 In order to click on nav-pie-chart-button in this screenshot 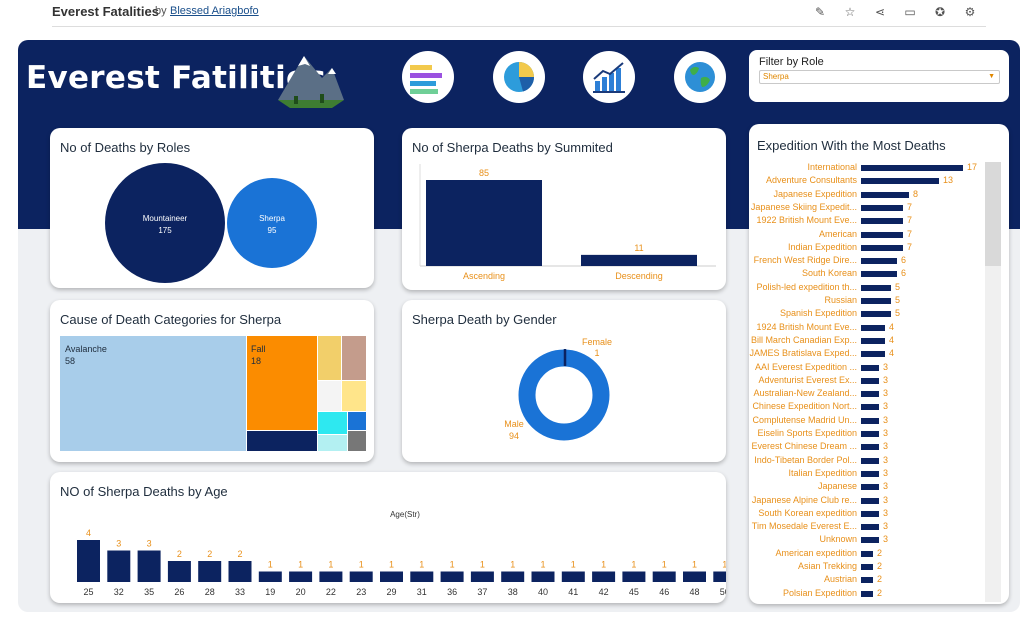, I will do `click(519, 77)`.